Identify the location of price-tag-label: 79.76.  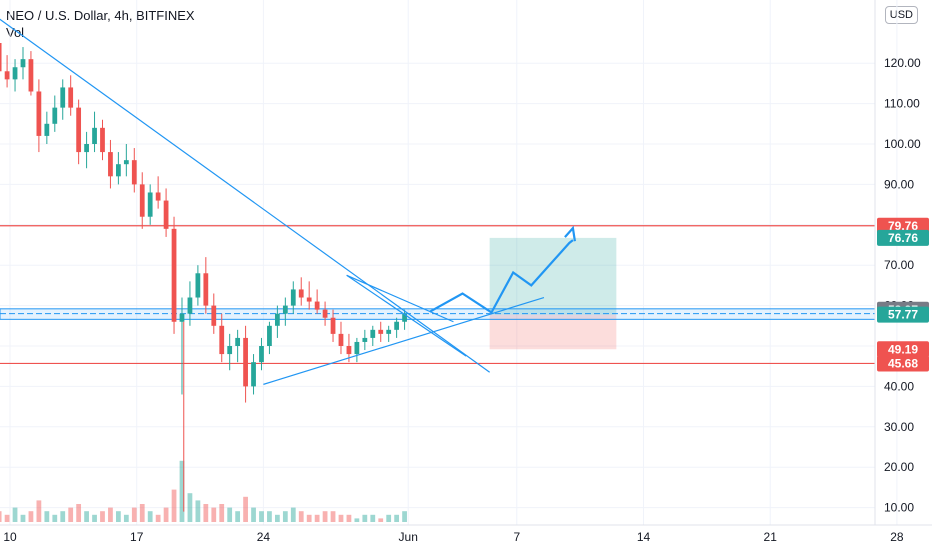
(903, 226).